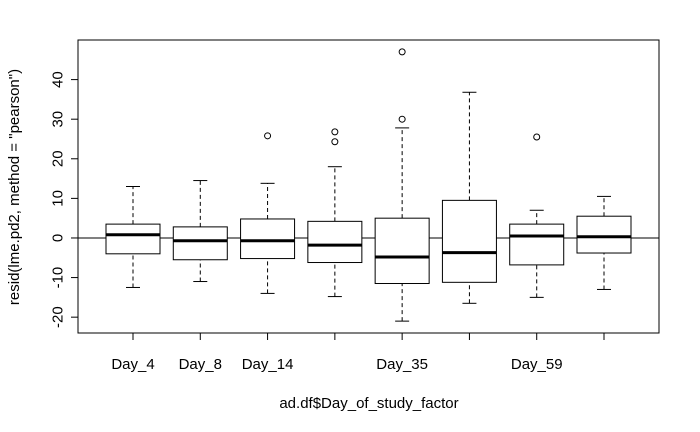  I want to click on x-axis-label: ad.df$Day_of_study_factor, so click(368, 403).